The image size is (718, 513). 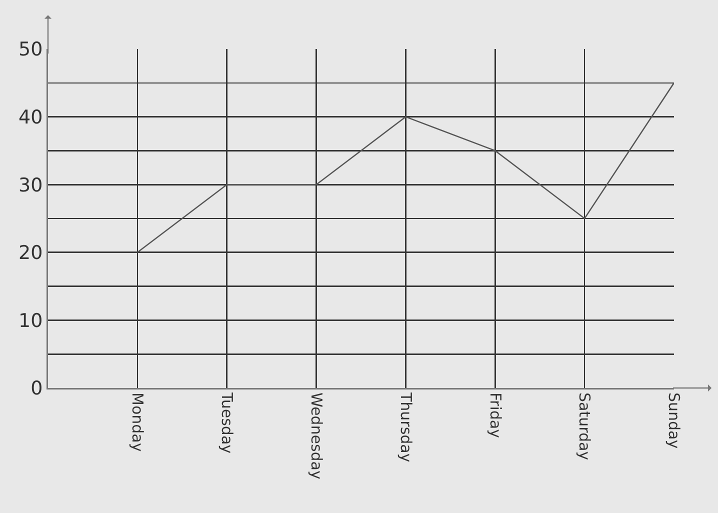 What do you see at coordinates (585, 426) in the screenshot?
I see `x-tick-label: Saturday` at bounding box center [585, 426].